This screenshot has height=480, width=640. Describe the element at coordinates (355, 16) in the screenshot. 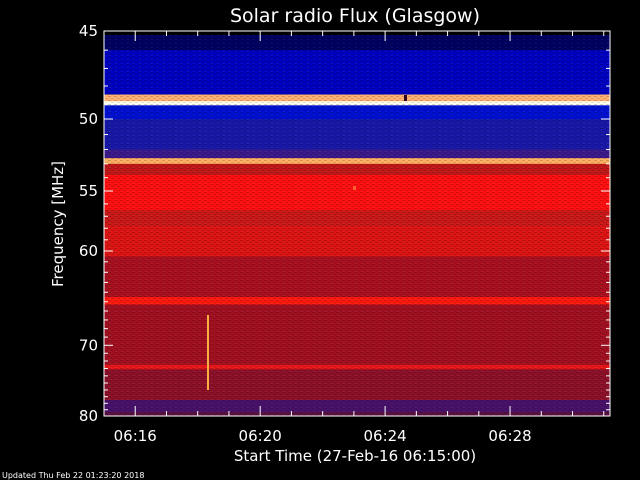

I see `chart-title: Solar radio Flux (Glasgow)` at that location.